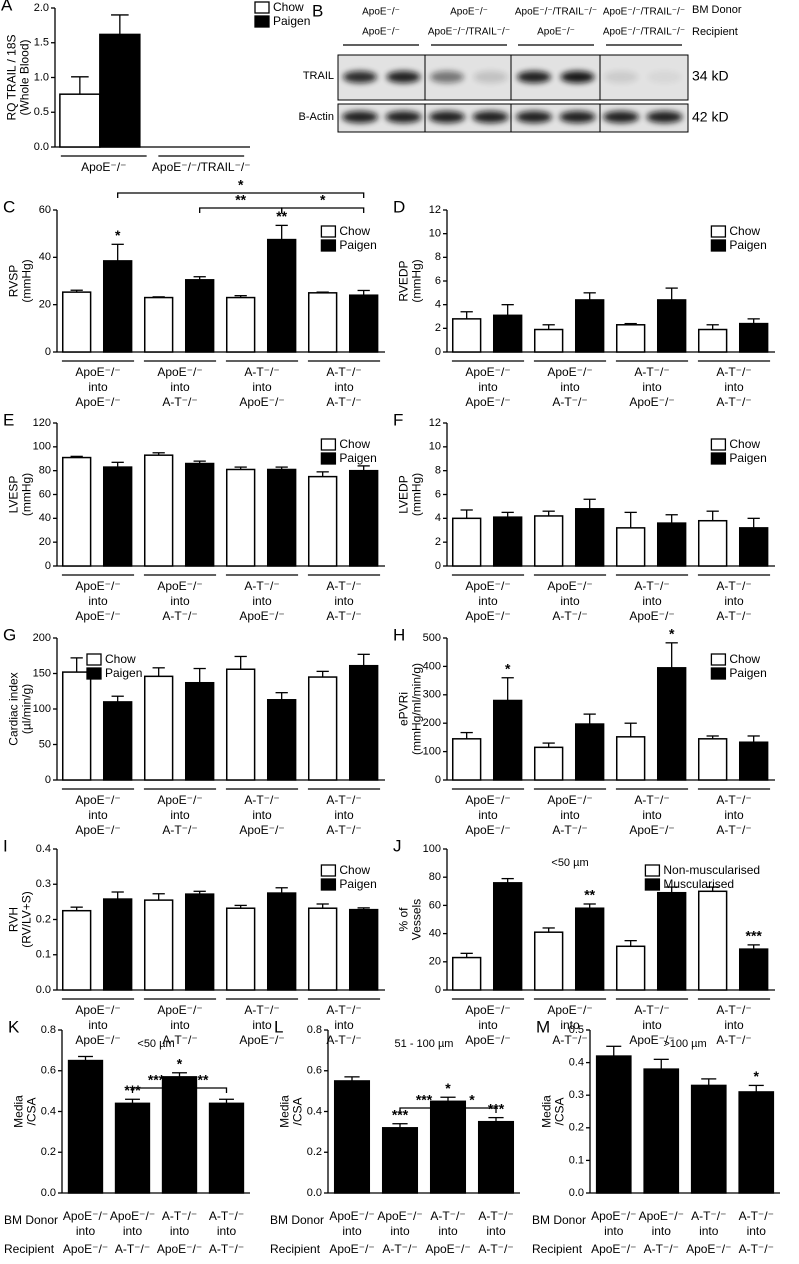  What do you see at coordinates (698, 884) in the screenshot?
I see `legend-label: Muscularised` at bounding box center [698, 884].